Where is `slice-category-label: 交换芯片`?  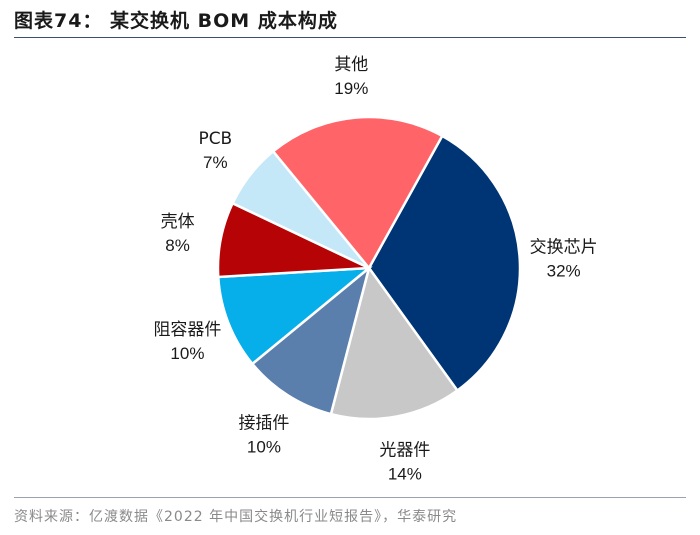
slice-category-label: 交换芯片 is located at coordinates (564, 247).